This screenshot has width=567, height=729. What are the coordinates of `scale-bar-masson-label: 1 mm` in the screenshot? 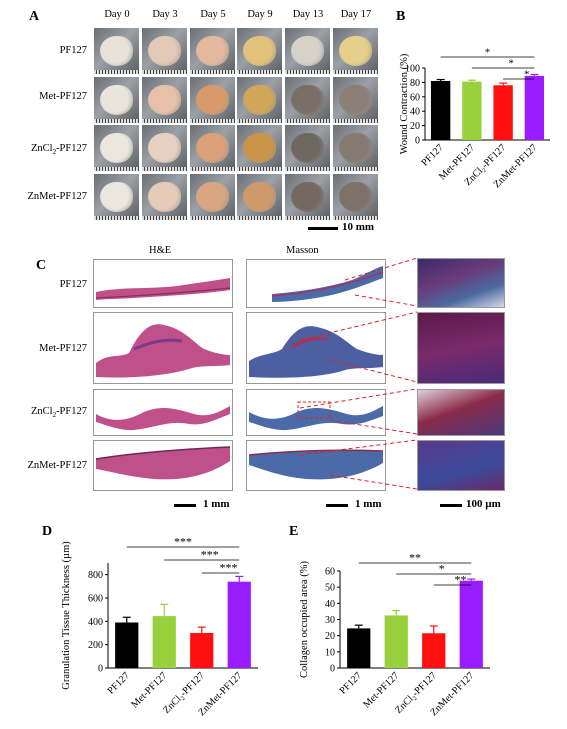 It's located at (368, 504).